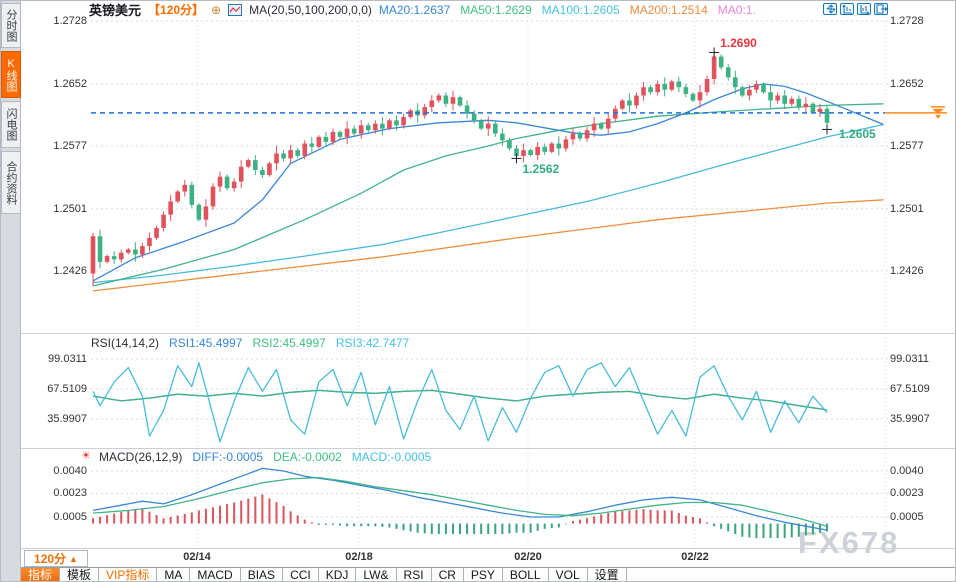 The width and height of the screenshot is (956, 582). Describe the element at coordinates (141, 457) in the screenshot. I see `macd-formula: MACD(26,12,9)` at that location.